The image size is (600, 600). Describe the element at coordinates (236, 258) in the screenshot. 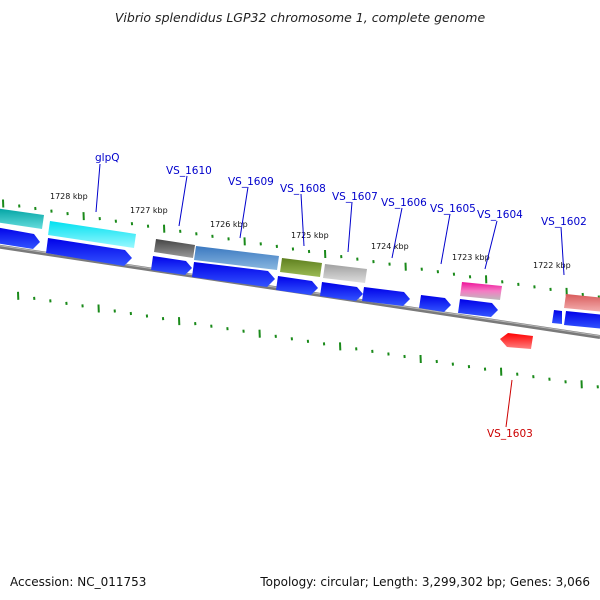

I see `feature-steel` at that location.